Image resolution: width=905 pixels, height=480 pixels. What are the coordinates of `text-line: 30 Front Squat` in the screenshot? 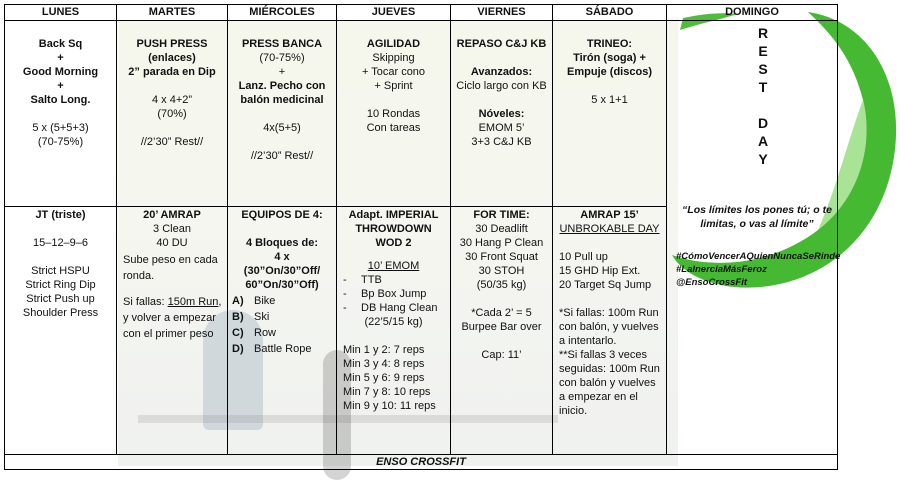 It's located at (501, 257).